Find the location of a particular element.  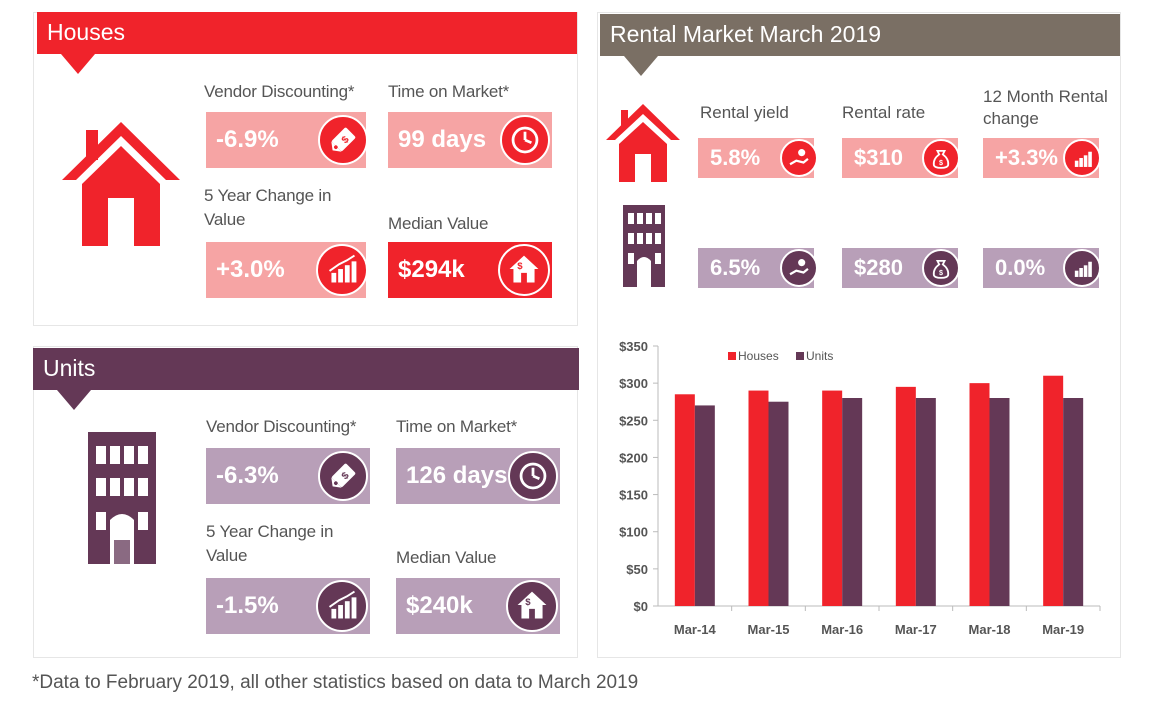

houses-vendor-value: -6.9% is located at coordinates (247, 139).